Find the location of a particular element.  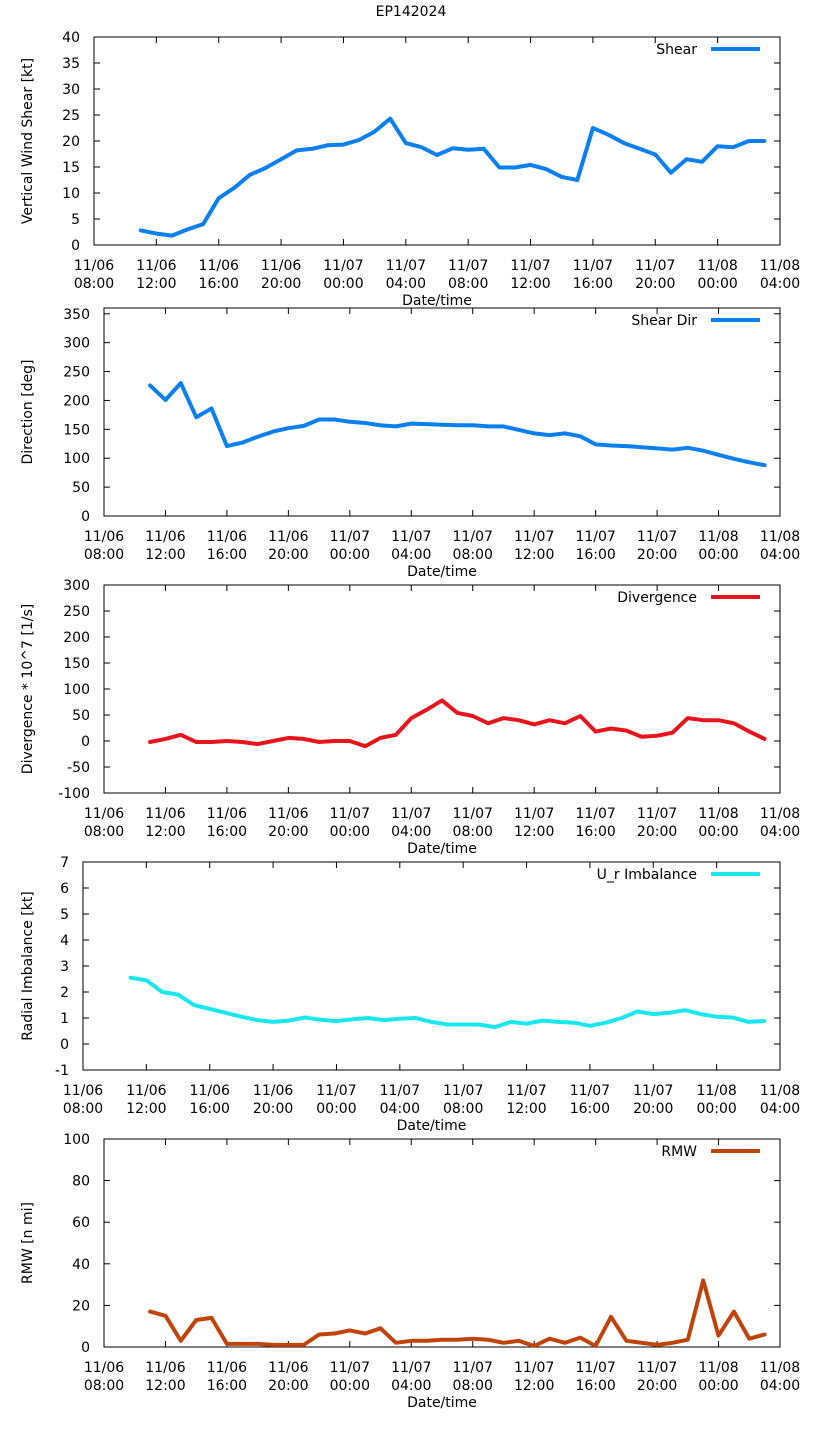

legend: RMW is located at coordinates (710, 1152).